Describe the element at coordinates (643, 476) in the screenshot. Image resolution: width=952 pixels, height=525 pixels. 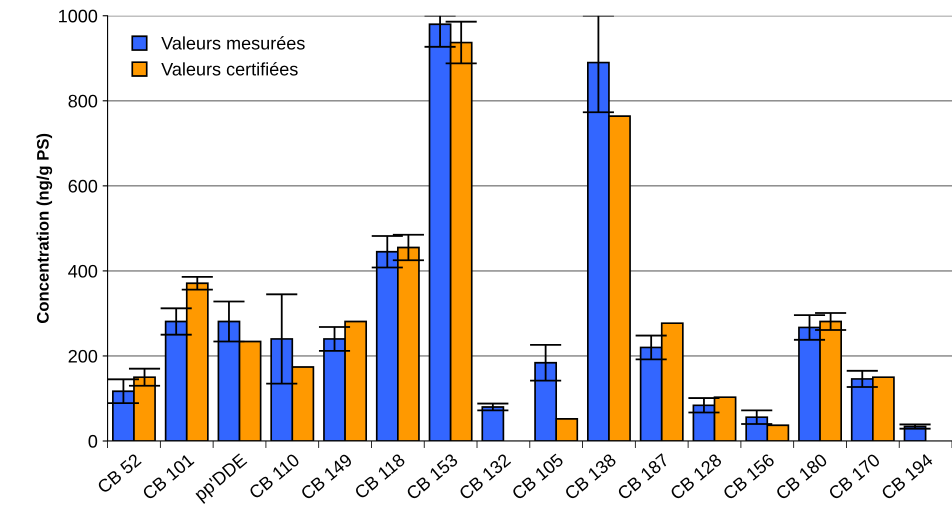
I see `x-tick-label: CB 187` at that location.